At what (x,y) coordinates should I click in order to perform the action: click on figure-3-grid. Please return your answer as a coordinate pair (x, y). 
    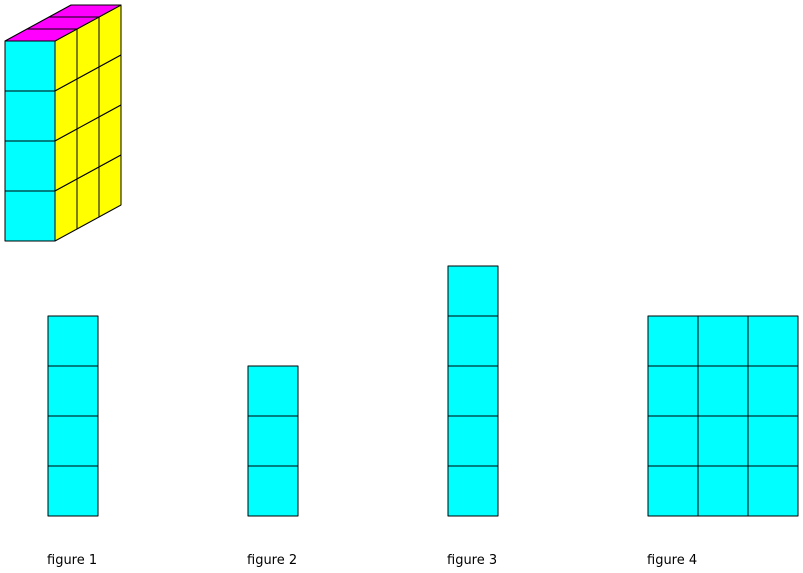
    Looking at the image, I should click on (473, 391).